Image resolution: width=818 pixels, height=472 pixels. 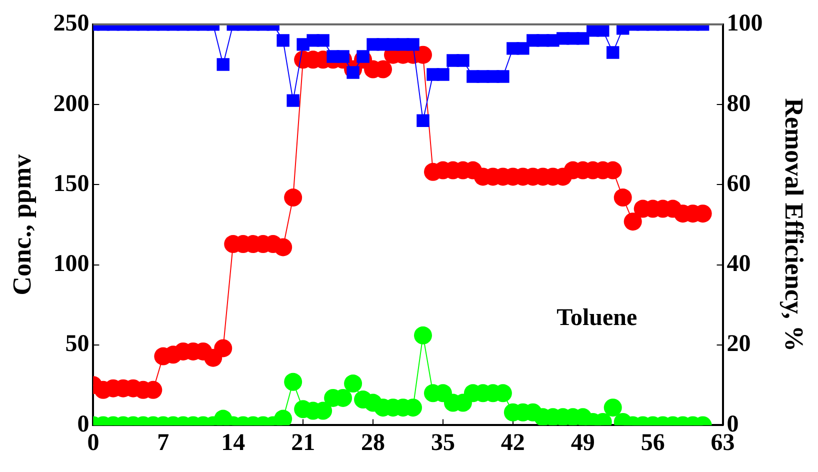 I want to click on y2-tick-label: 80, so click(x=738, y=103).